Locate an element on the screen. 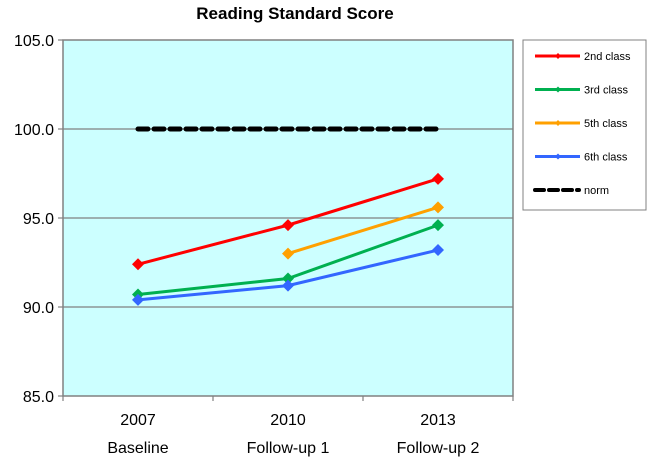 This screenshot has height=459, width=650. legend-marker-5th-class is located at coordinates (558, 123).